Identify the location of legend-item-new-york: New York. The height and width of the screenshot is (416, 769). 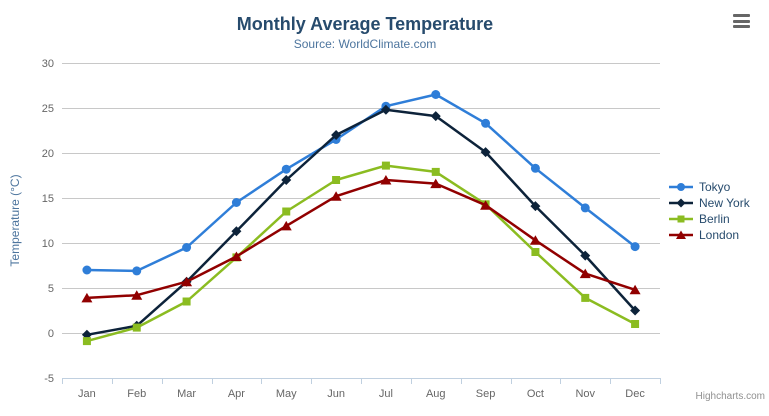
(709, 203).